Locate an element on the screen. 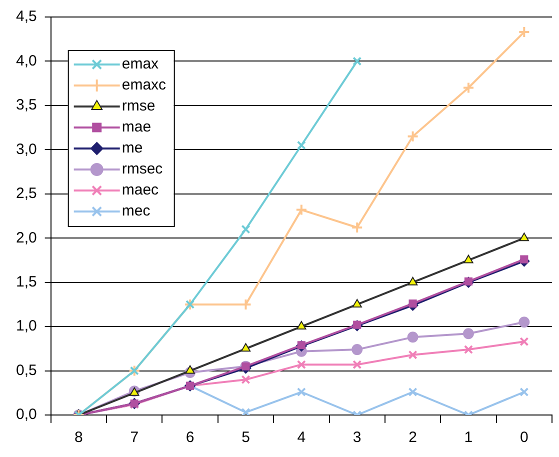  x-tick-label: 0 is located at coordinates (524, 437).